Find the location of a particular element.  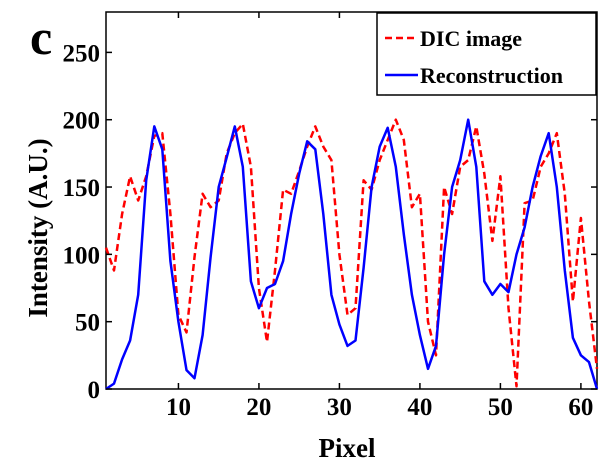

y-tick-label: 200 is located at coordinates (82, 121).